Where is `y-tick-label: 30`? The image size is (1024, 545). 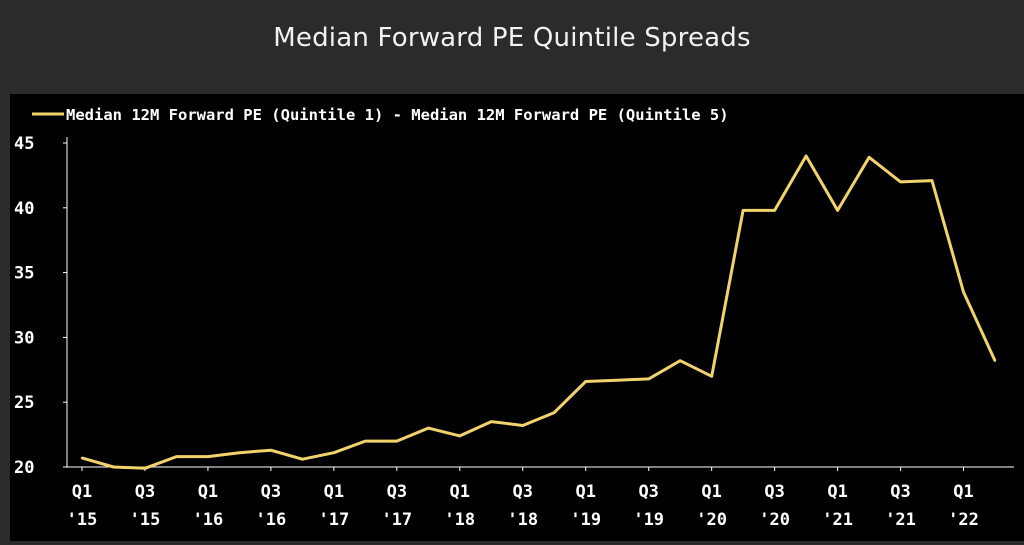 y-tick-label: 30 is located at coordinates (24, 338).